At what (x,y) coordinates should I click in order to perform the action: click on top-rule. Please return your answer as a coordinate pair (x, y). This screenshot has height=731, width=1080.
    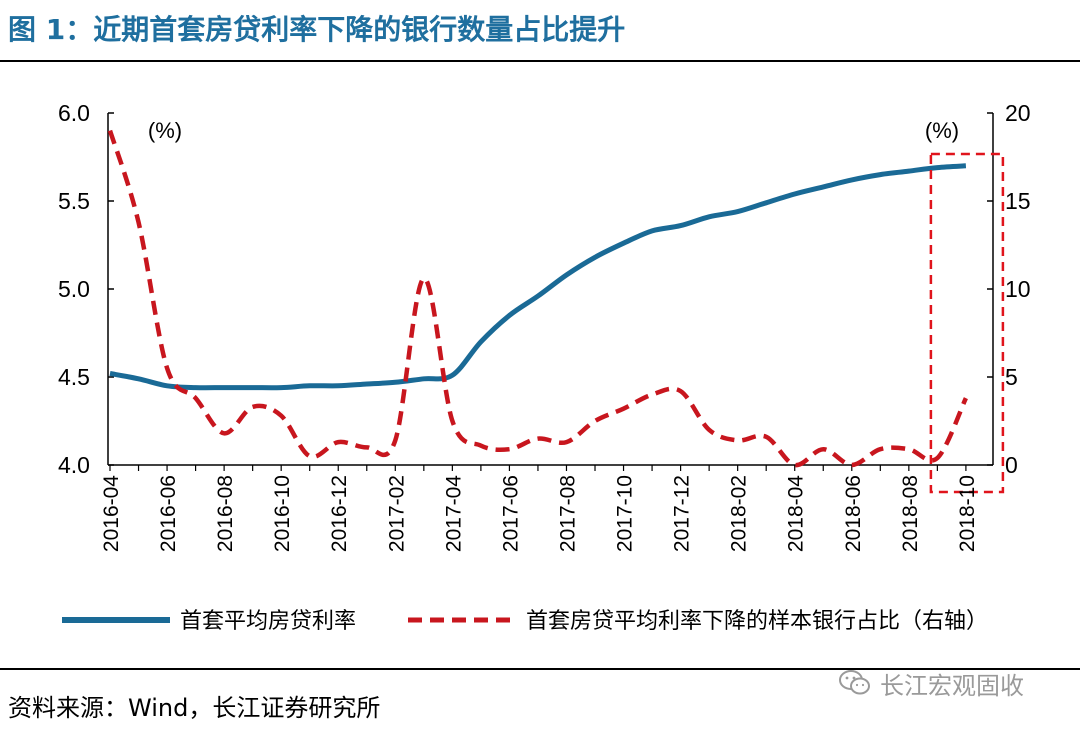
    Looking at the image, I should click on (540, 61).